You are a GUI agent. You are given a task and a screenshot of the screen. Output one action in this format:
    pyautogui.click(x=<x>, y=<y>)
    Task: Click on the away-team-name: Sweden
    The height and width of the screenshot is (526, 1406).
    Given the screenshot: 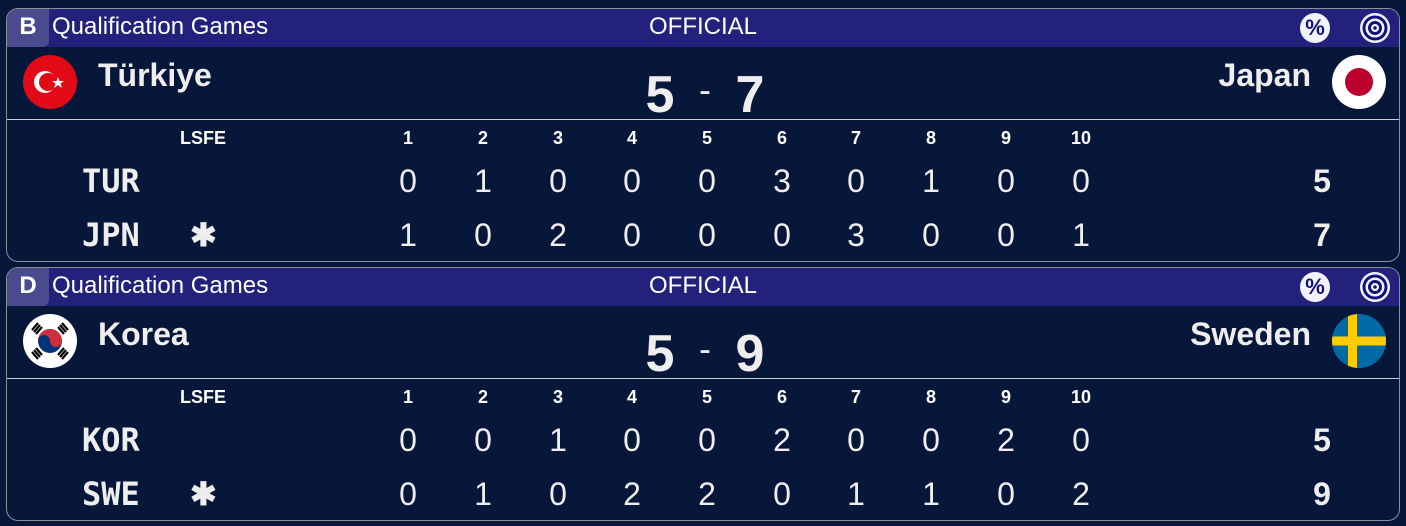 What is the action you would take?
    pyautogui.click(x=1250, y=334)
    